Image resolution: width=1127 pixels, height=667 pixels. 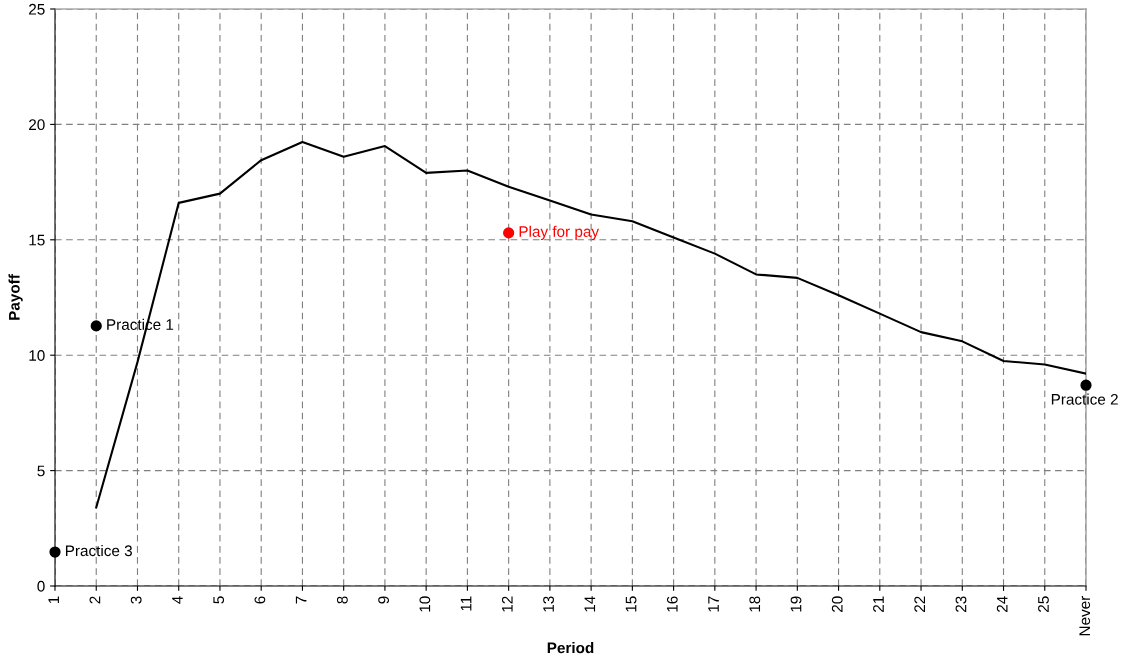 What do you see at coordinates (507, 604) in the screenshot?
I see `x-tick-label: 12` at bounding box center [507, 604].